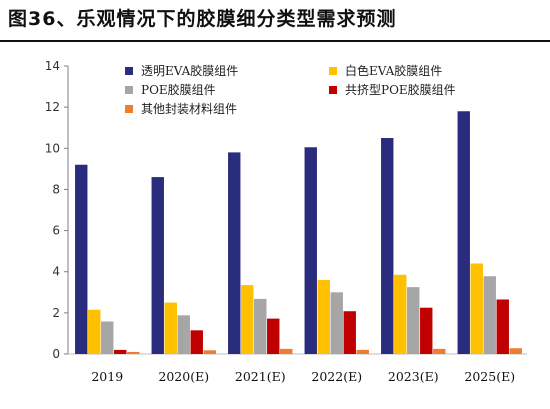 This screenshot has width=550, height=409. Describe the element at coordinates (56, 231) in the screenshot. I see `y-tick-label: 6` at that location.